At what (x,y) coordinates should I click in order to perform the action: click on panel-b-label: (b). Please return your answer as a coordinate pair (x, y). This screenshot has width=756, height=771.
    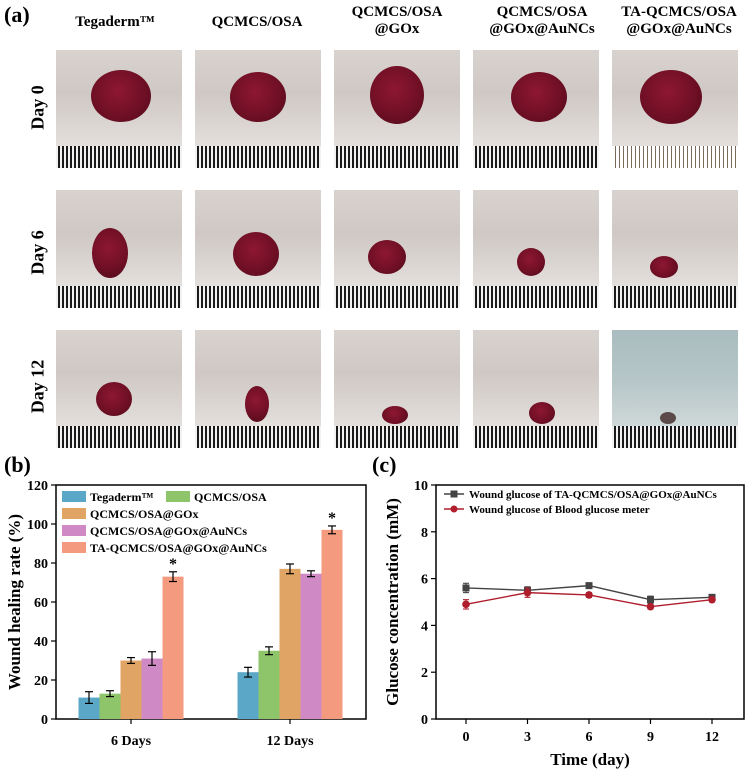
    Looking at the image, I should click on (17, 464).